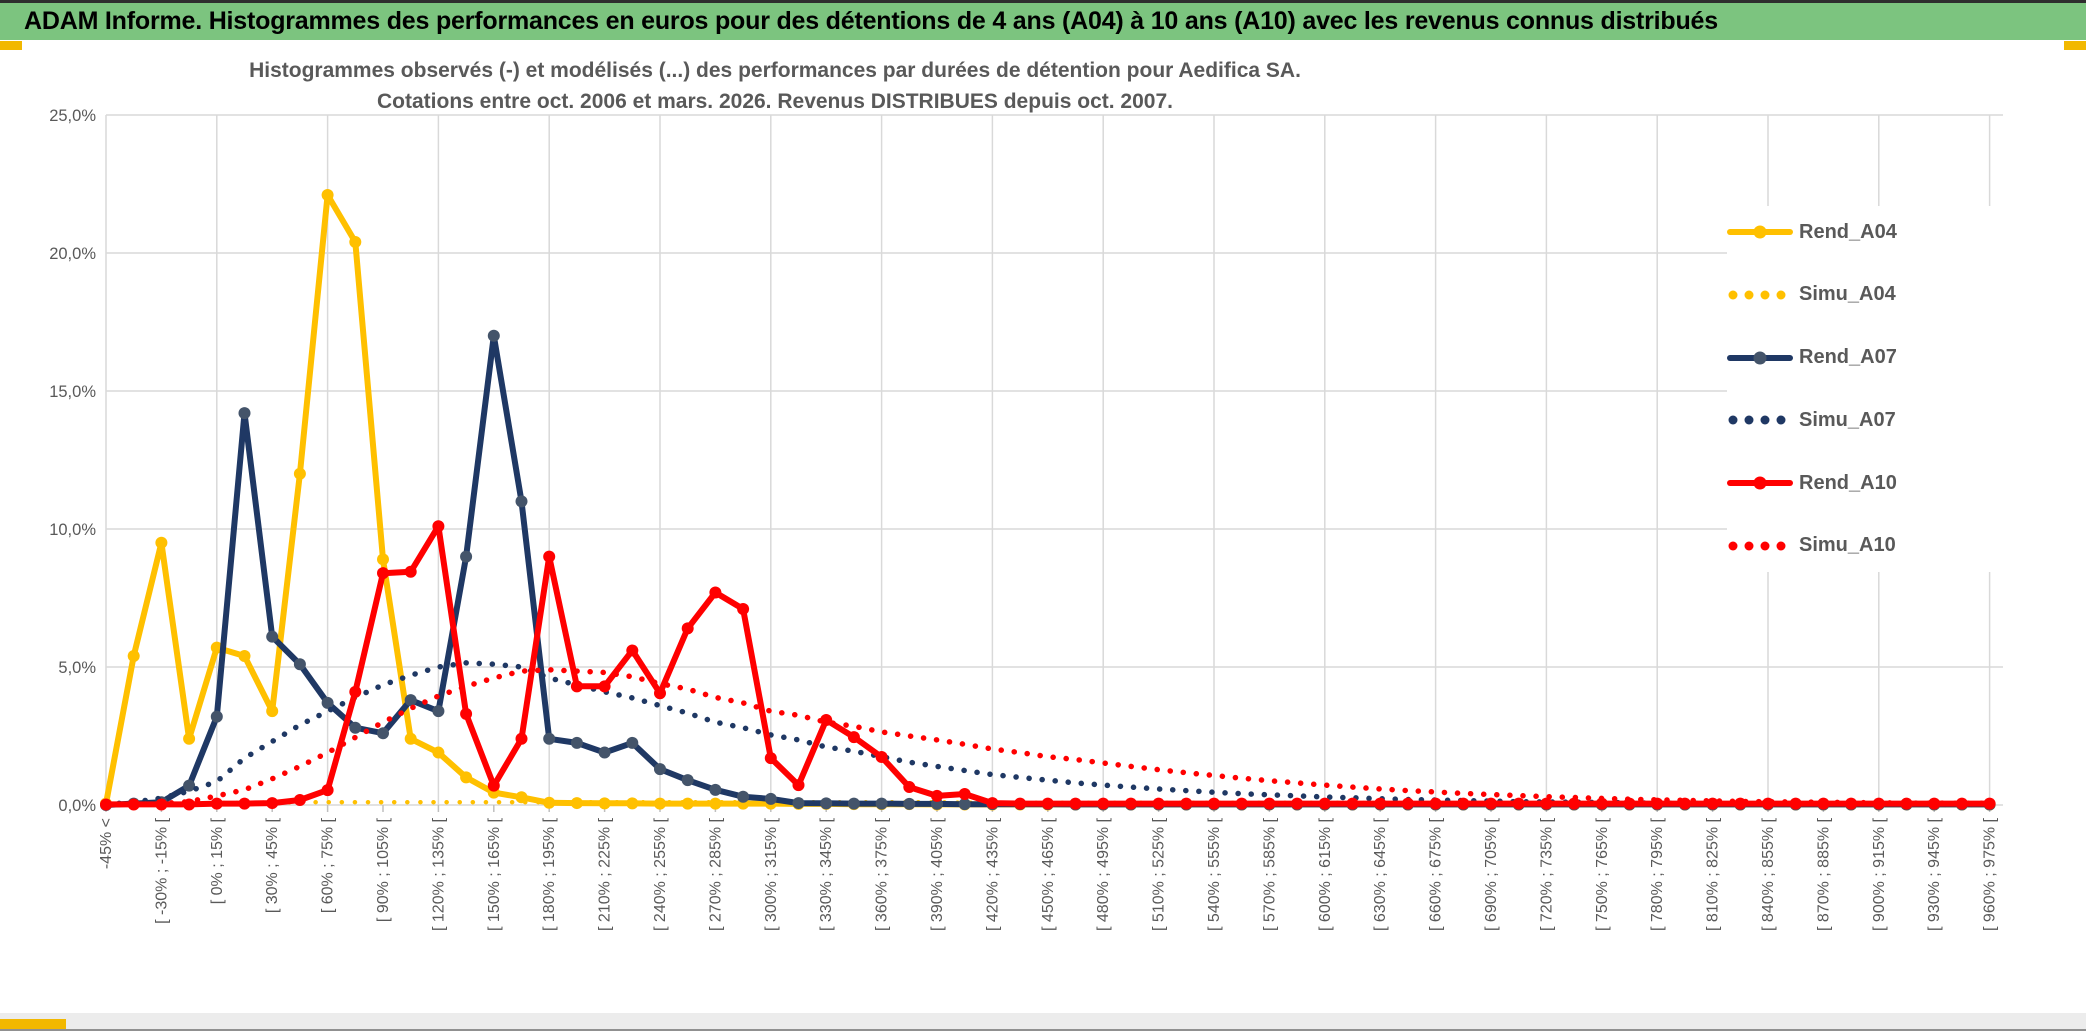  Describe the element at coordinates (217, 860) in the screenshot. I see `x-axis-label: [ 0% ; 15% [` at that location.